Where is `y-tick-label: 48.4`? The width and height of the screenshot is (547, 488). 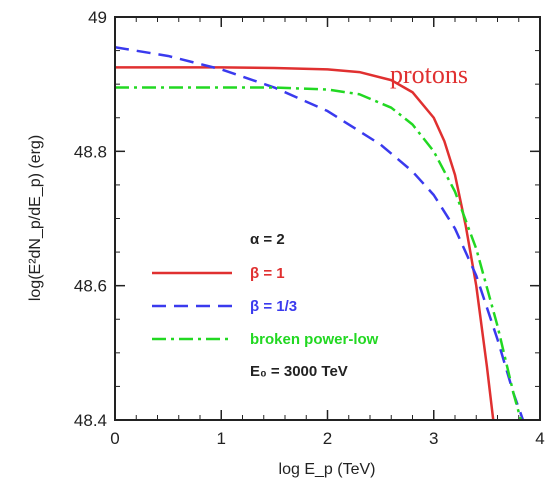
y-tick-label: 48.4 is located at coordinates (90, 420).